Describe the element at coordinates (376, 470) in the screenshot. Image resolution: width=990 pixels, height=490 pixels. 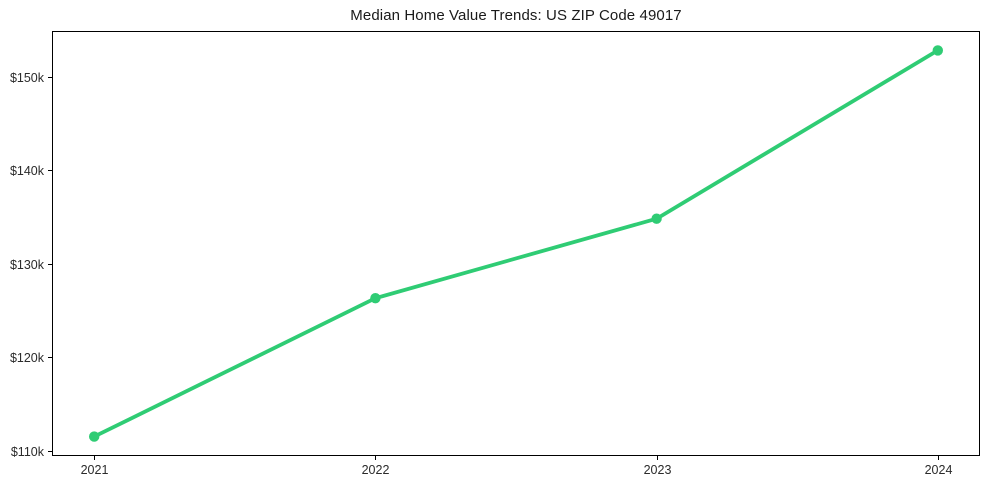
I see `x-tick-label: 2022` at that location.